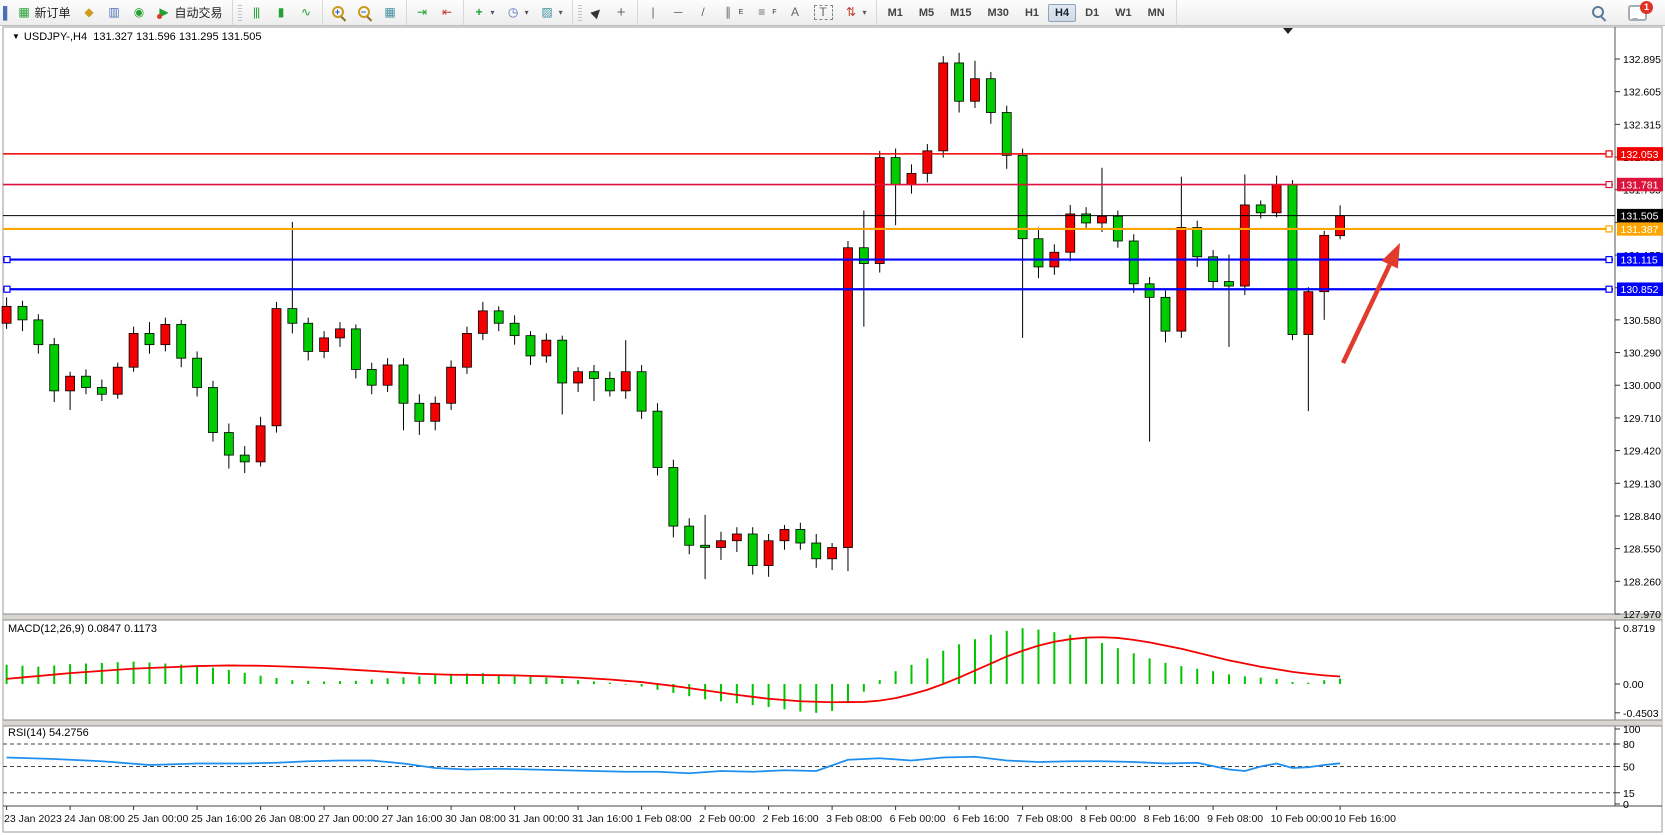 The height and width of the screenshot is (835, 1665). What do you see at coordinates (518, 12) in the screenshot?
I see `periods-button: ◷ ▾` at bounding box center [518, 12].